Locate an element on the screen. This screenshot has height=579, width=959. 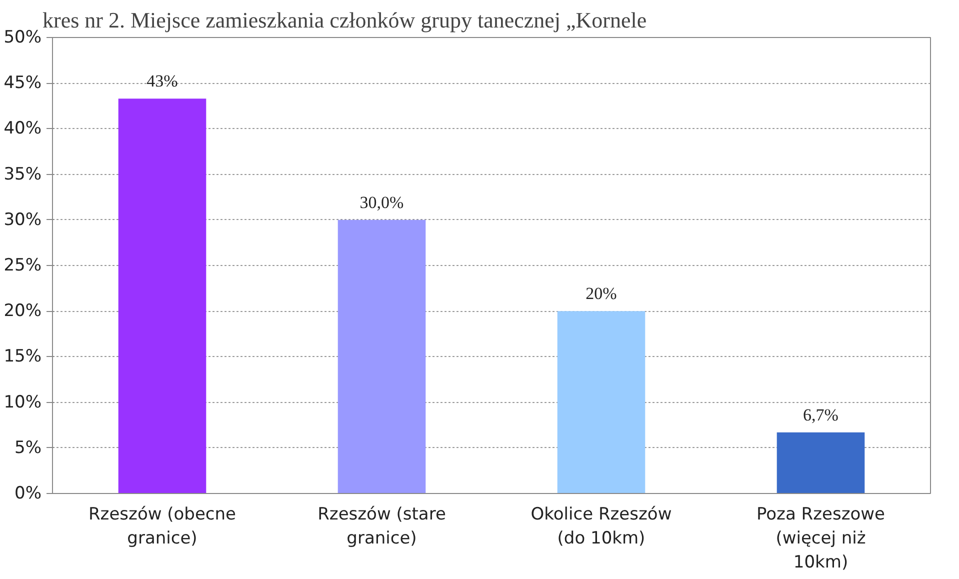
y-tick-label: 40% is located at coordinates (23, 128).